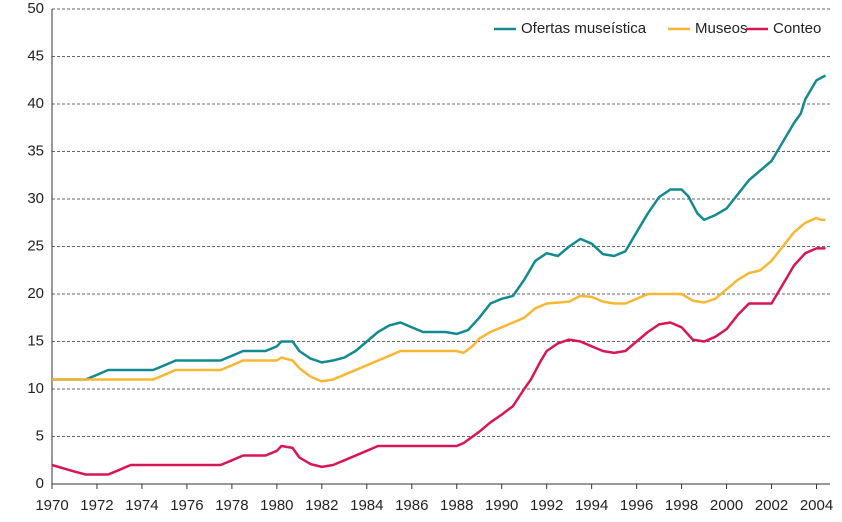 The image size is (842, 522). Describe the element at coordinates (456, 505) in the screenshot. I see `x-tick-label: 1988` at that location.